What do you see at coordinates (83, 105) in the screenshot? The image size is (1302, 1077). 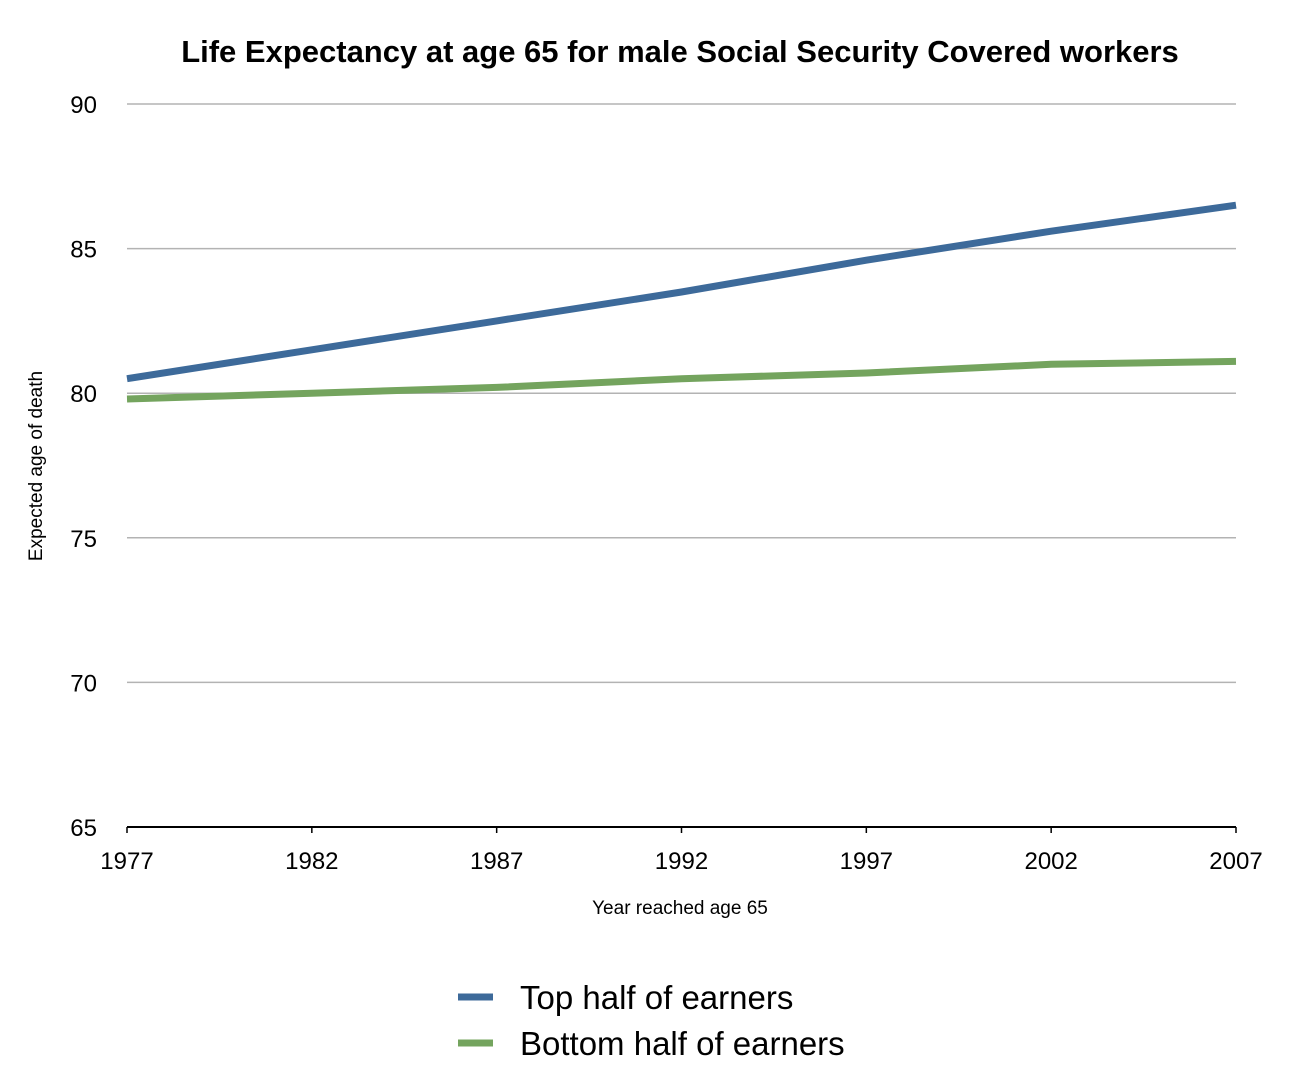 I see `y-tick-label: 90` at bounding box center [83, 105].